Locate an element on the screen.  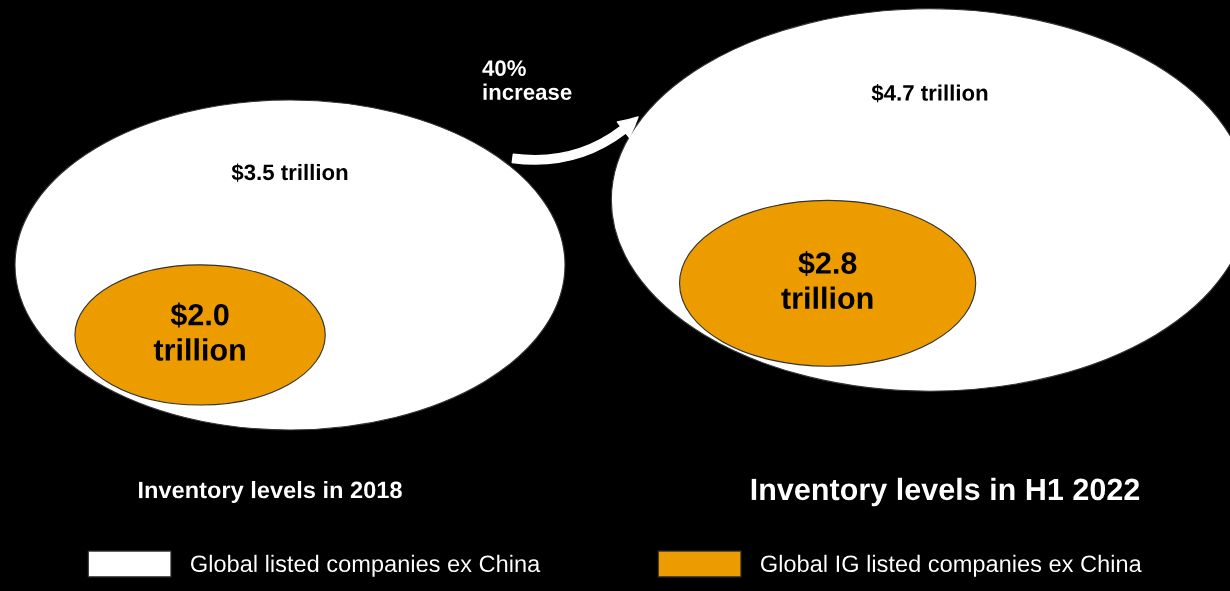
data-label: $2.8 trillion is located at coordinates (827, 280).